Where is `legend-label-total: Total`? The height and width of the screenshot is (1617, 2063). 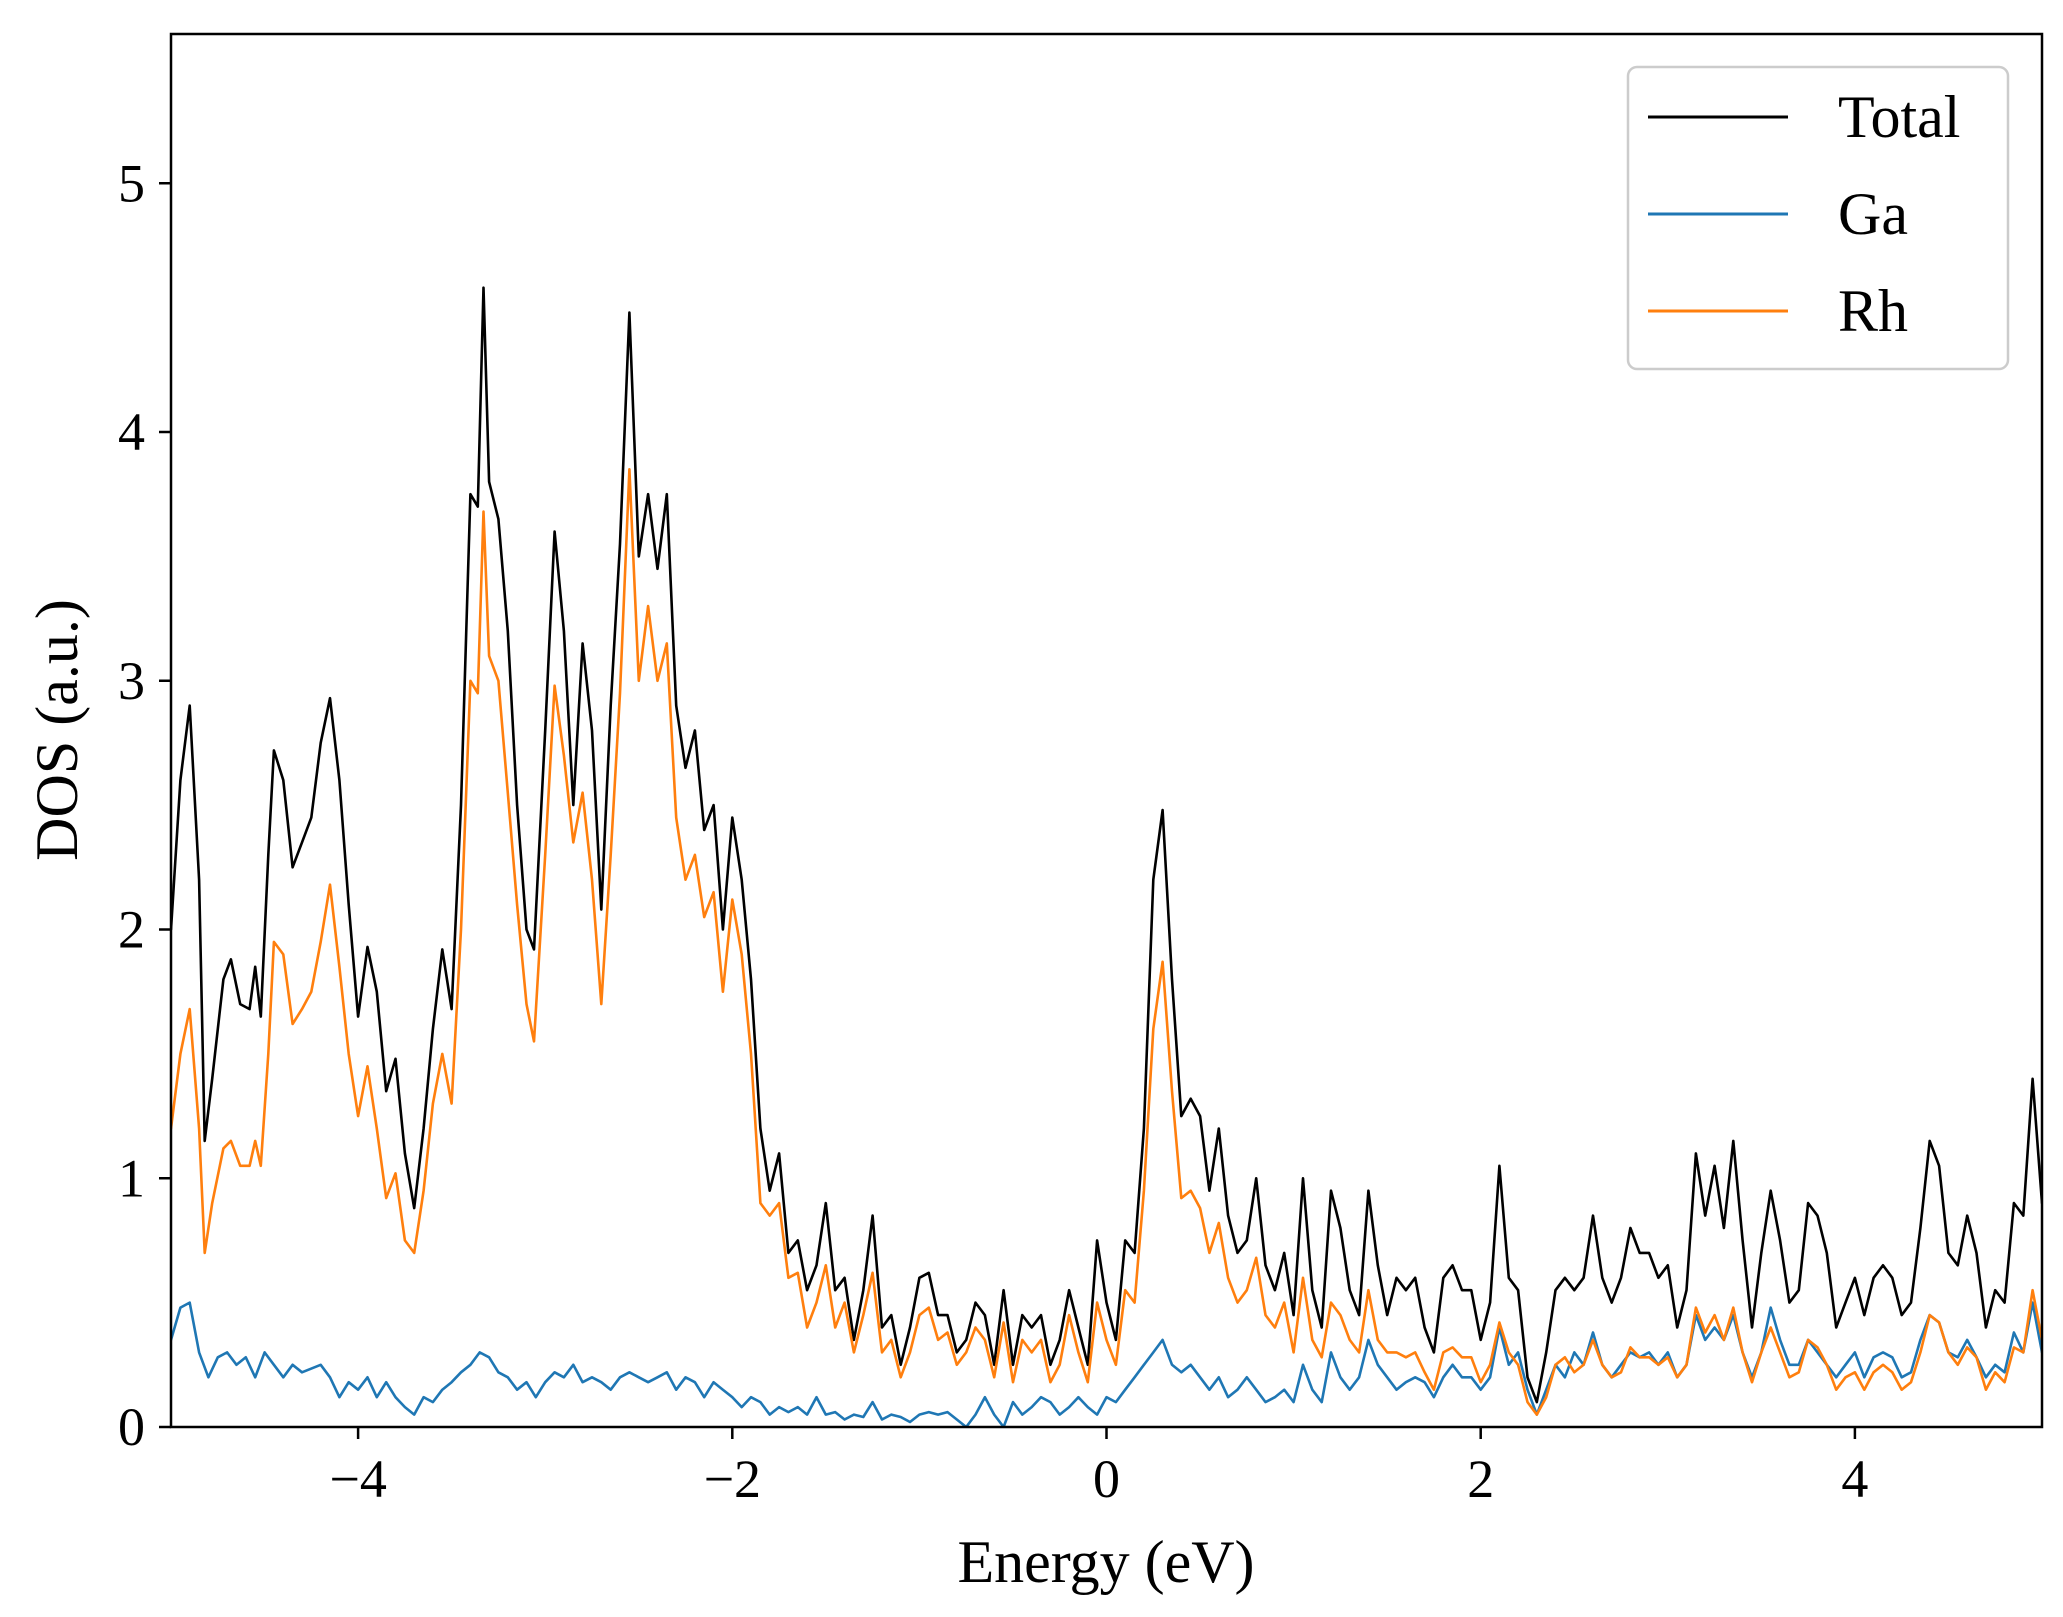 legend-label-total: Total is located at coordinates (1899, 117).